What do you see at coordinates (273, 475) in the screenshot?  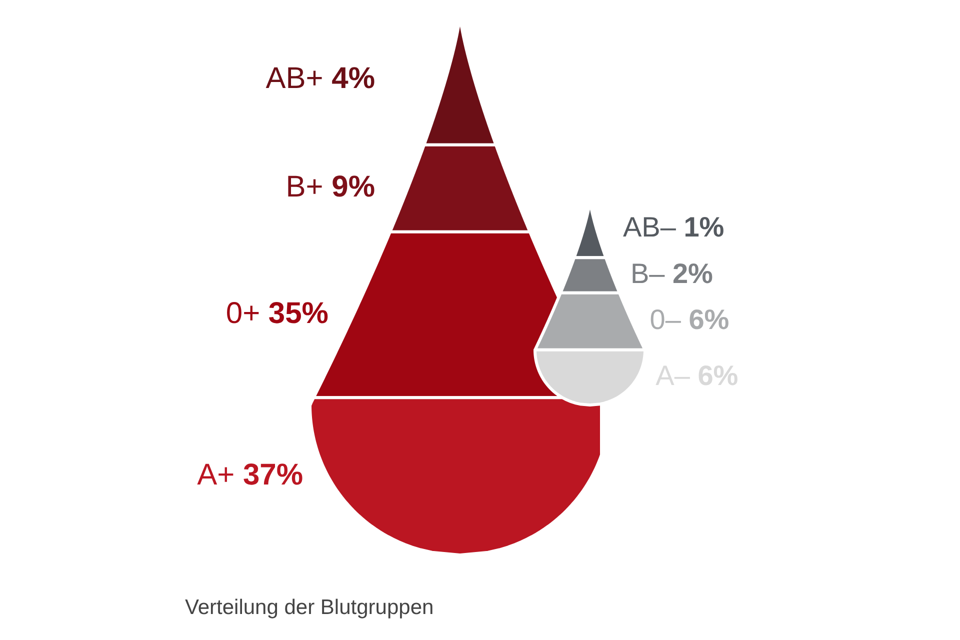 I see `data-label: 37%` at bounding box center [273, 475].